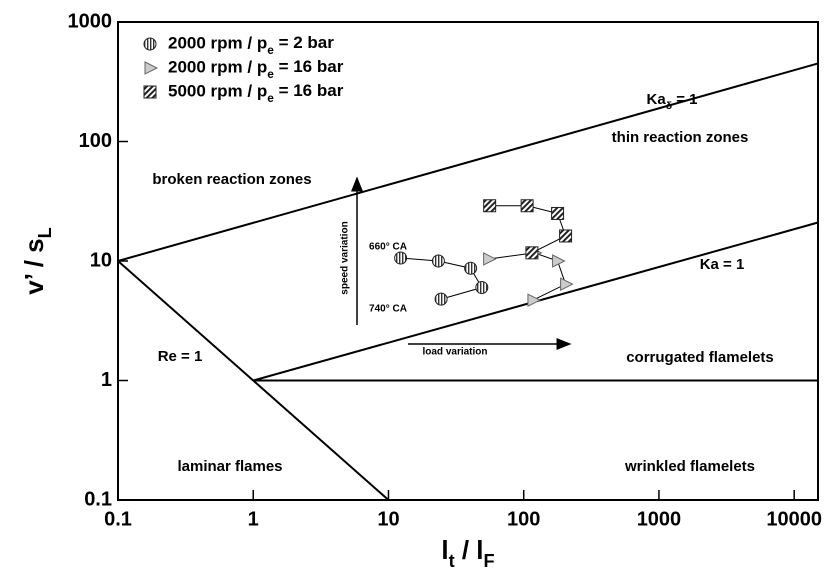 This screenshot has width=828, height=569. What do you see at coordinates (118, 519) in the screenshot?
I see `x-tick-label: 0.1` at bounding box center [118, 519].